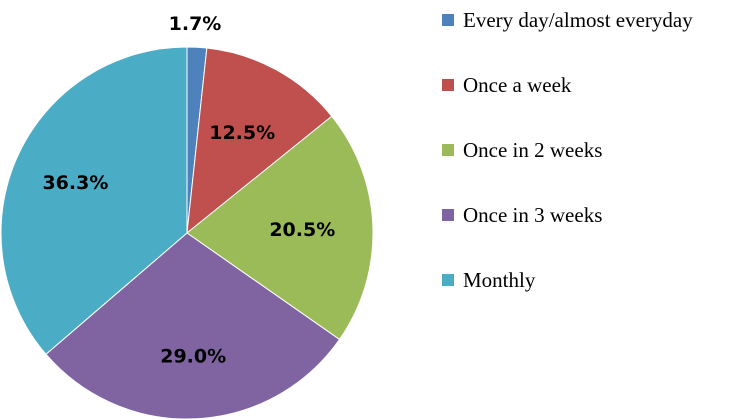 The height and width of the screenshot is (419, 735). I want to click on data-label-2: 20.5%, so click(302, 230).